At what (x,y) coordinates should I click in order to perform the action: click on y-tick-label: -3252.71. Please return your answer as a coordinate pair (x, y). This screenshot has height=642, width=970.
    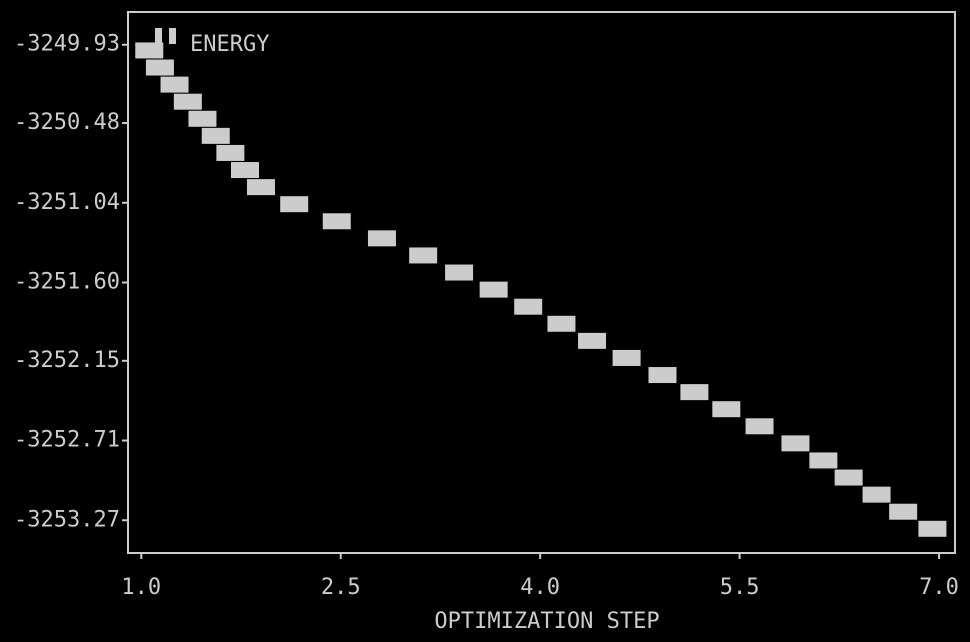
    Looking at the image, I should click on (67, 440).